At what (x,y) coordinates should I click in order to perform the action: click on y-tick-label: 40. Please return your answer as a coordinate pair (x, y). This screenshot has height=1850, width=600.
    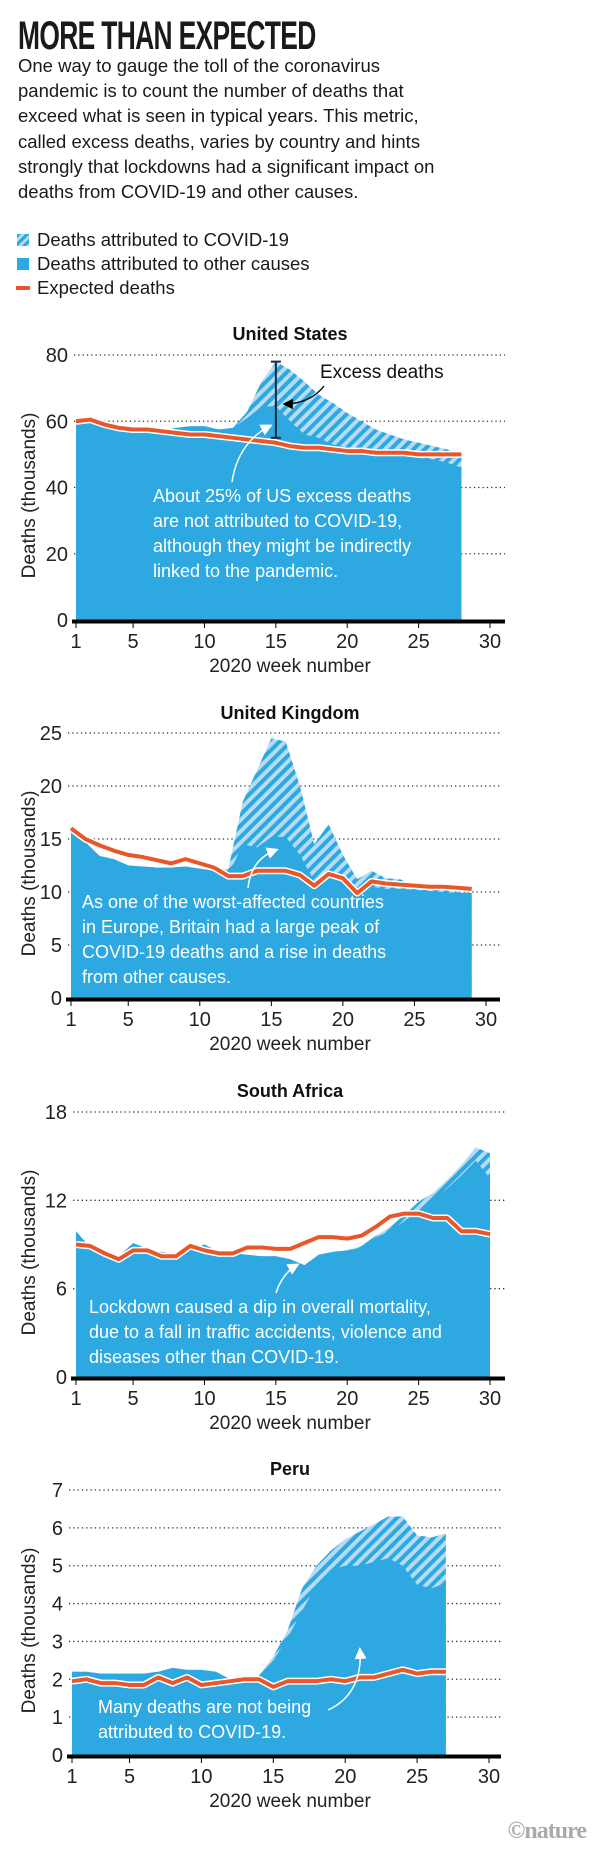
    Looking at the image, I should click on (57, 489).